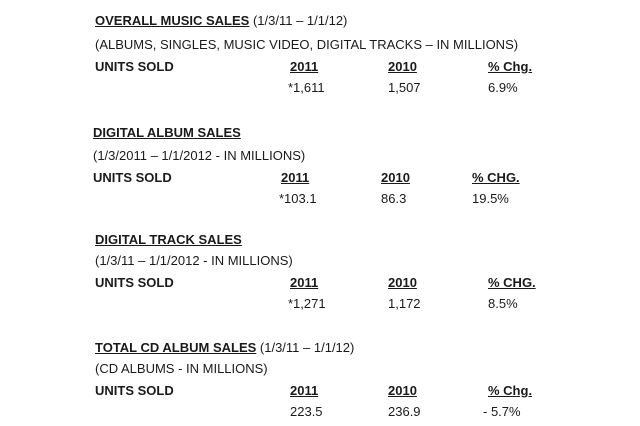  What do you see at coordinates (503, 303) in the screenshot?
I see `value-pct-change: 8.5%` at bounding box center [503, 303].